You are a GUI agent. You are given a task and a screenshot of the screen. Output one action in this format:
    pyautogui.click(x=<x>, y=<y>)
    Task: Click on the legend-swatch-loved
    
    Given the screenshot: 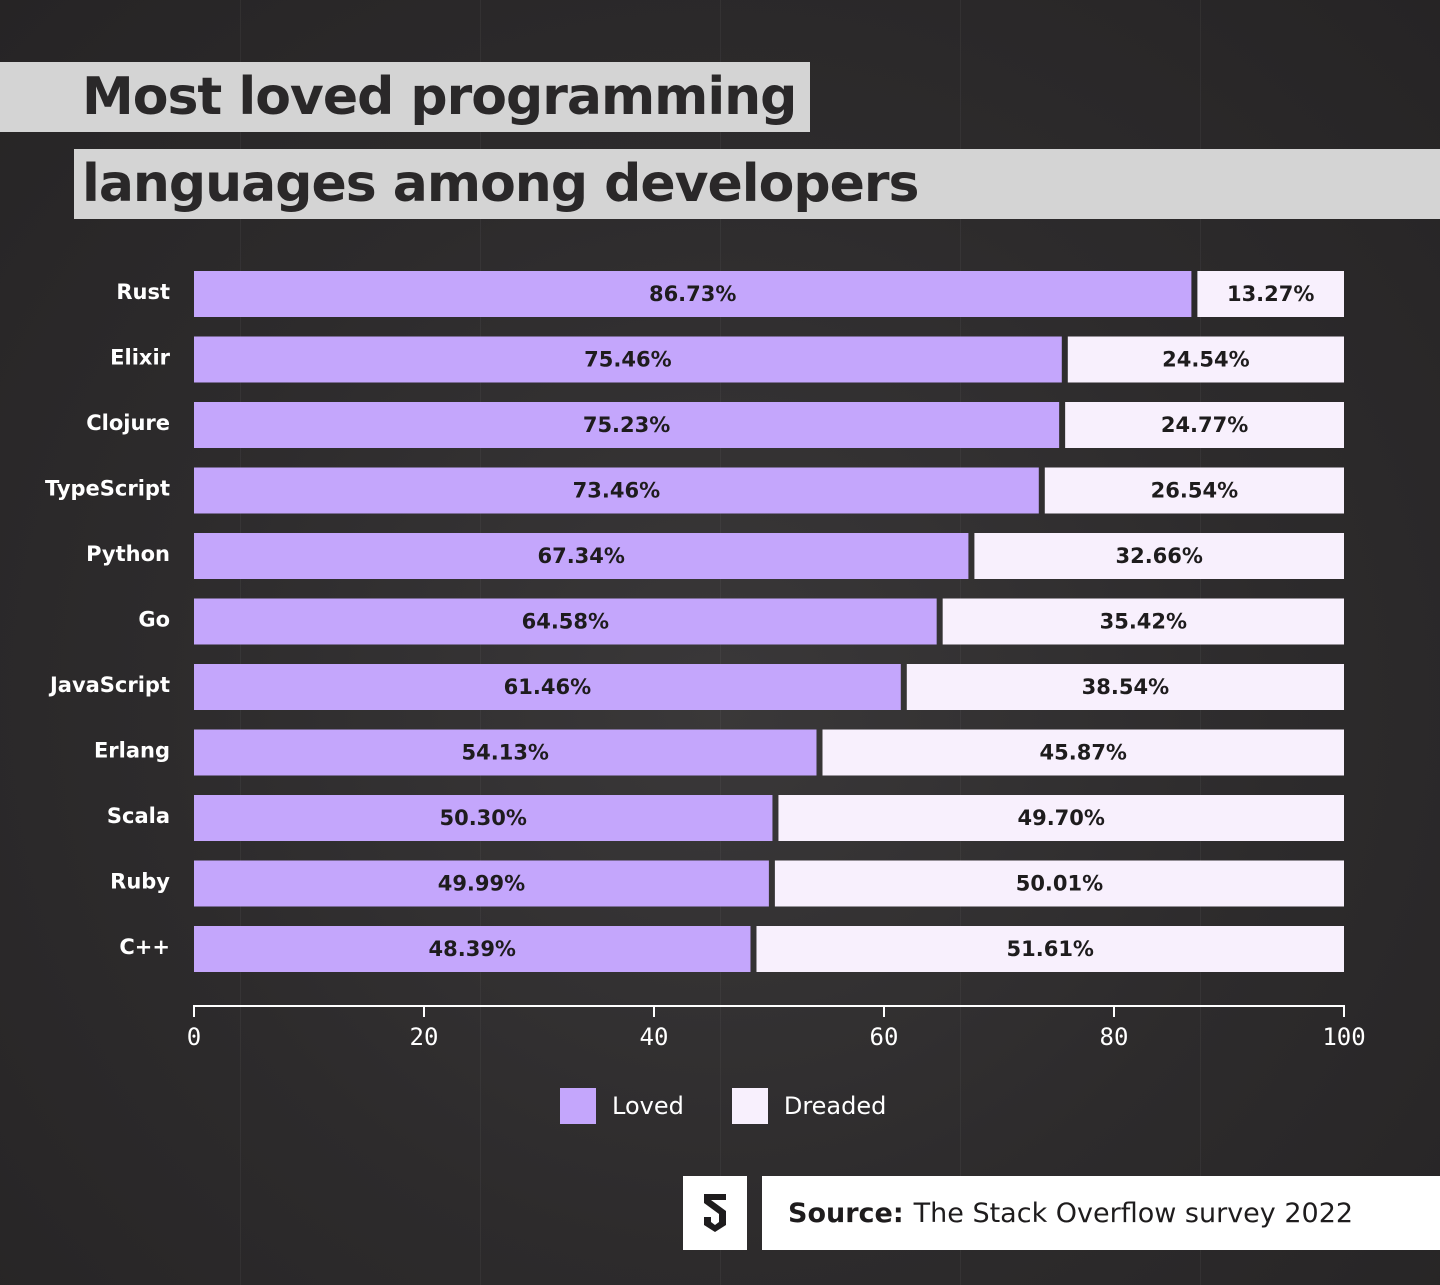 What is the action you would take?
    pyautogui.click(x=578, y=1106)
    